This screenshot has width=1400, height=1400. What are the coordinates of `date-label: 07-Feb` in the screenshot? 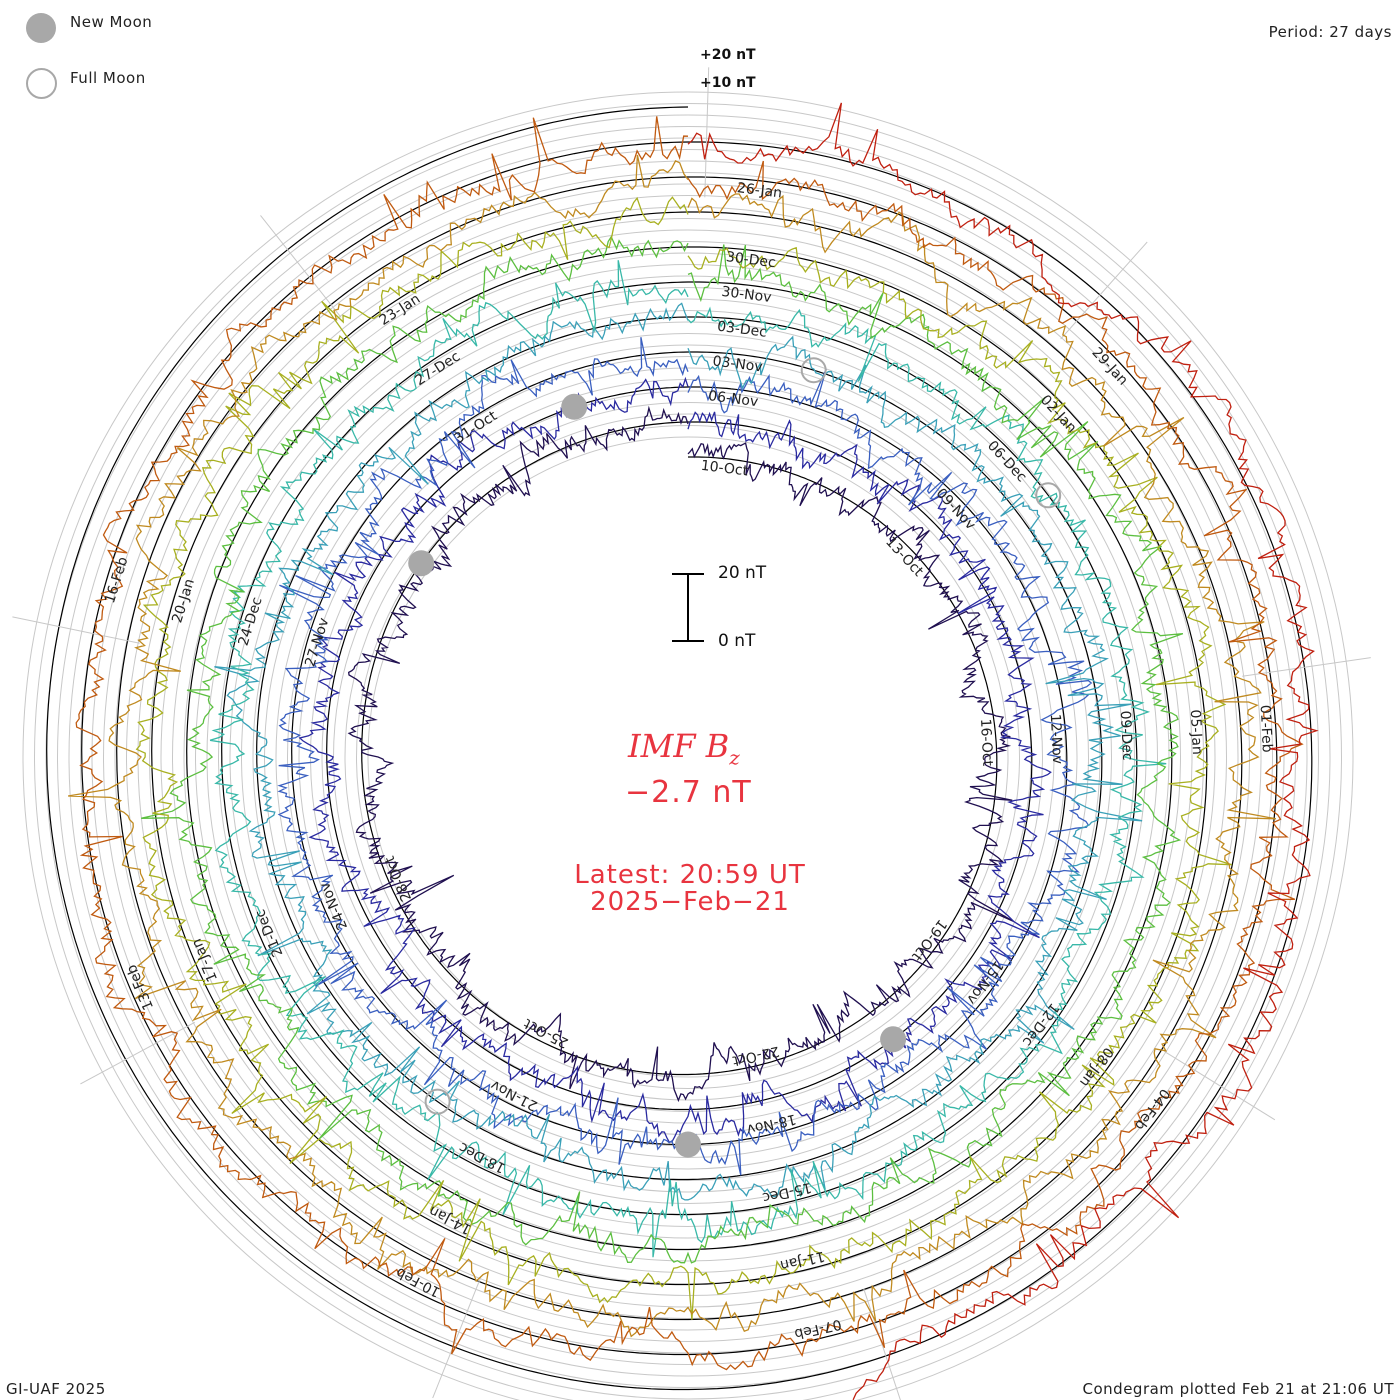 It's located at (818, 1329).